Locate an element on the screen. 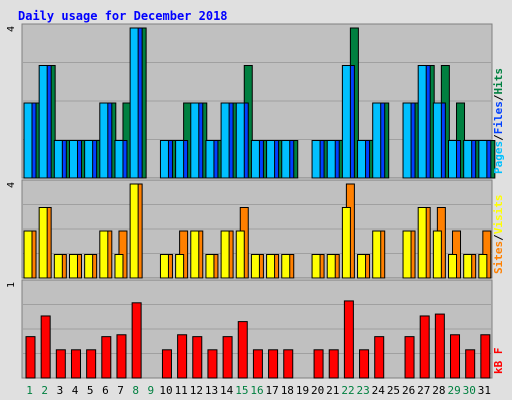 The height and width of the screenshot is (400, 512). day-label-14: 14 is located at coordinates (227, 390).